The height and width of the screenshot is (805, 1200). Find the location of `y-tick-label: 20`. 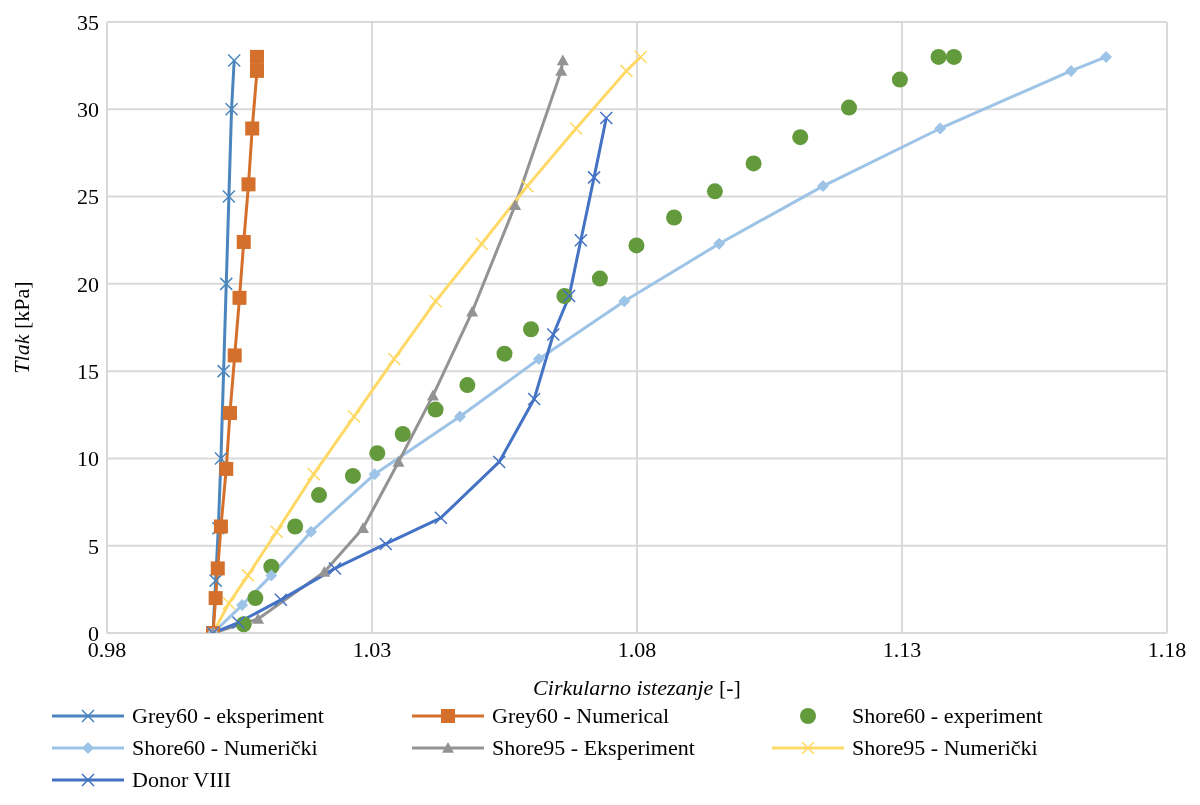

y-tick-label: 20 is located at coordinates (88, 284).